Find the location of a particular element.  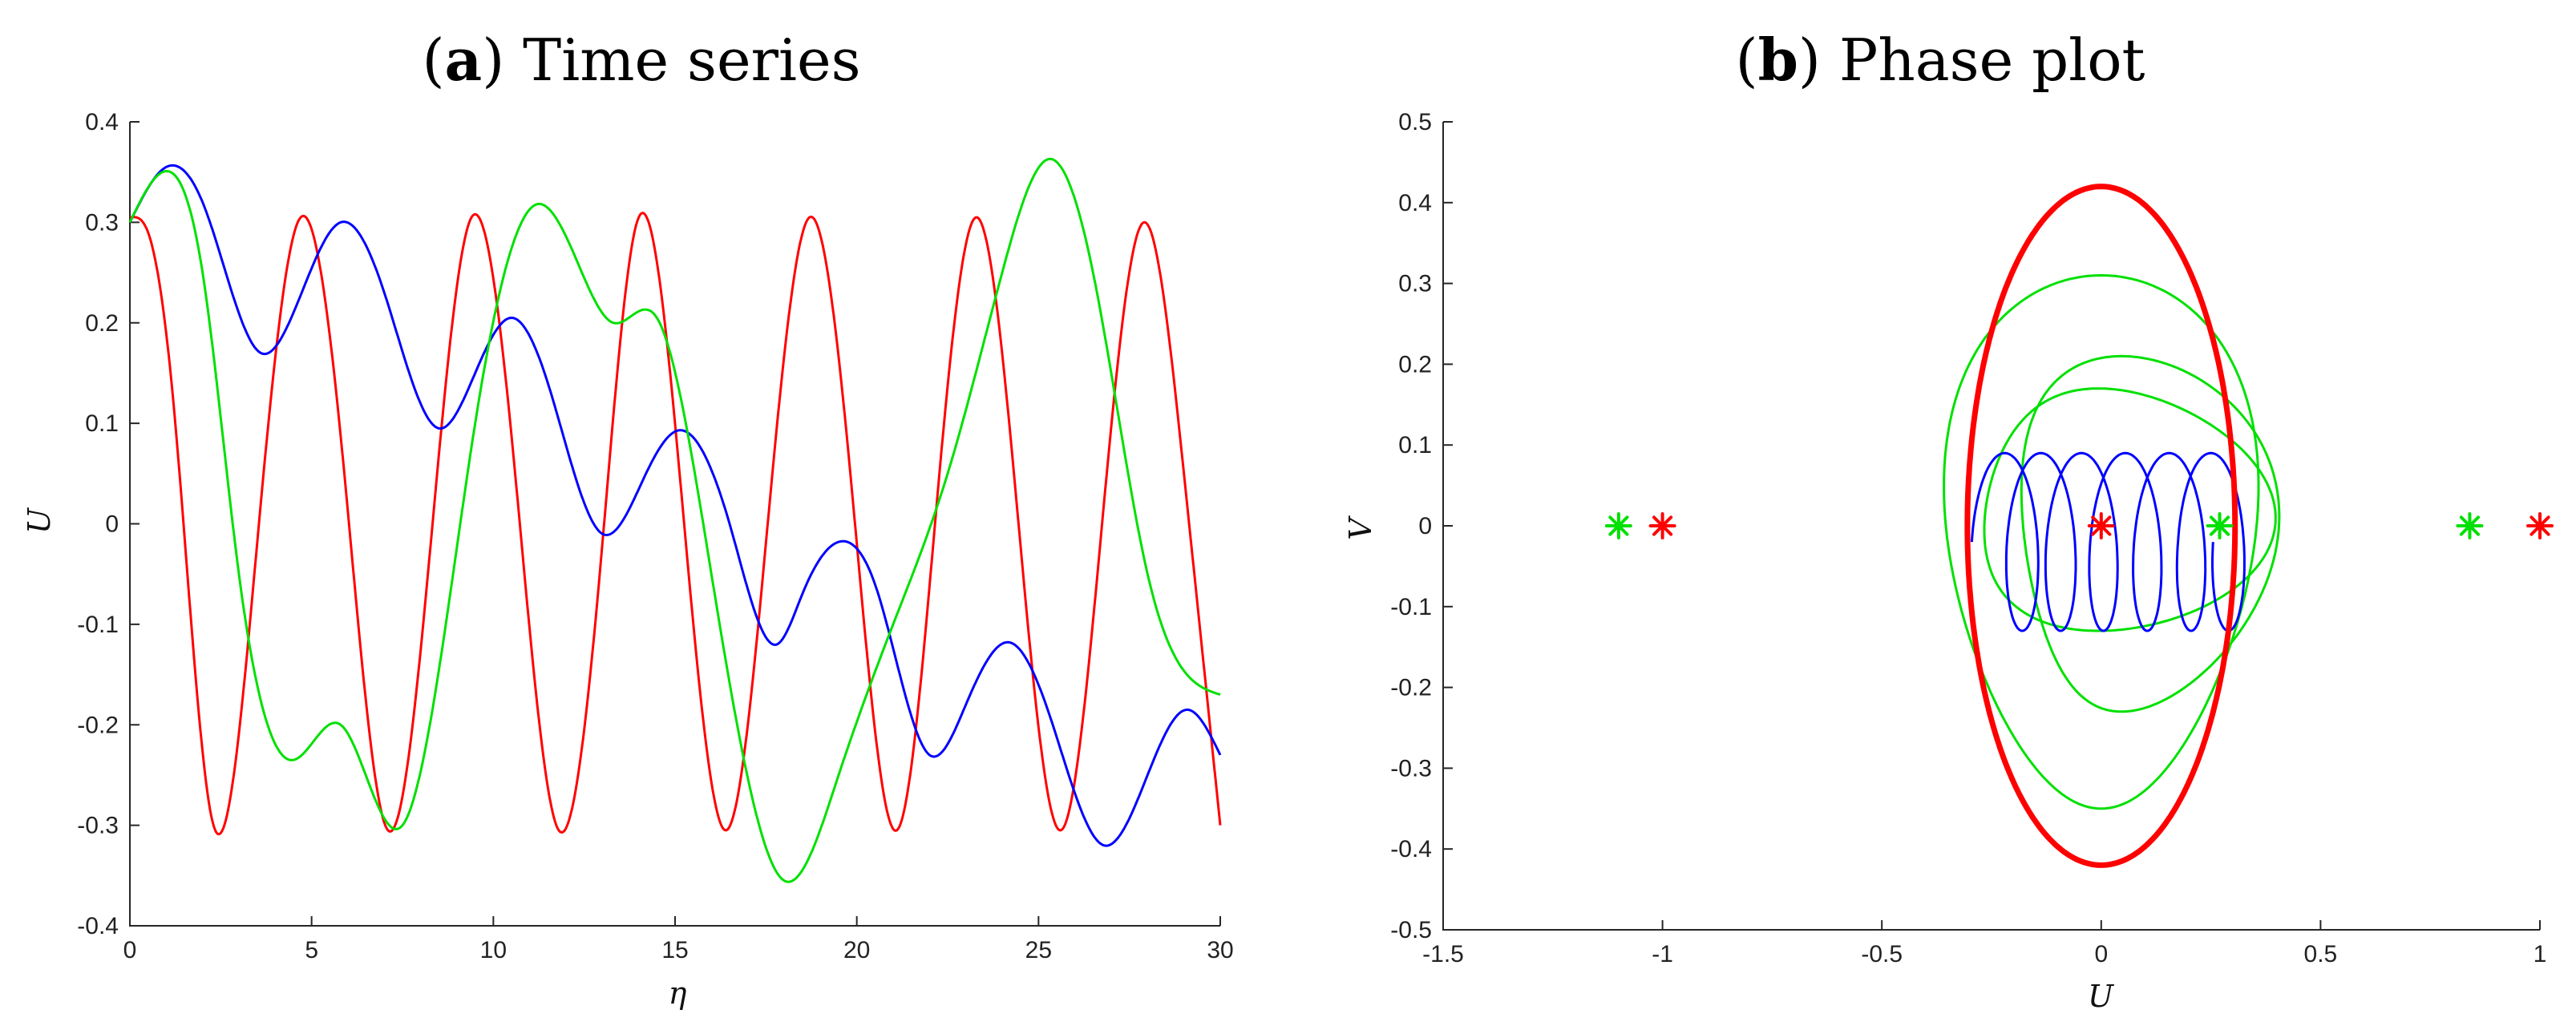

phase-plot-y-label: V is located at coordinates (1360, 527).